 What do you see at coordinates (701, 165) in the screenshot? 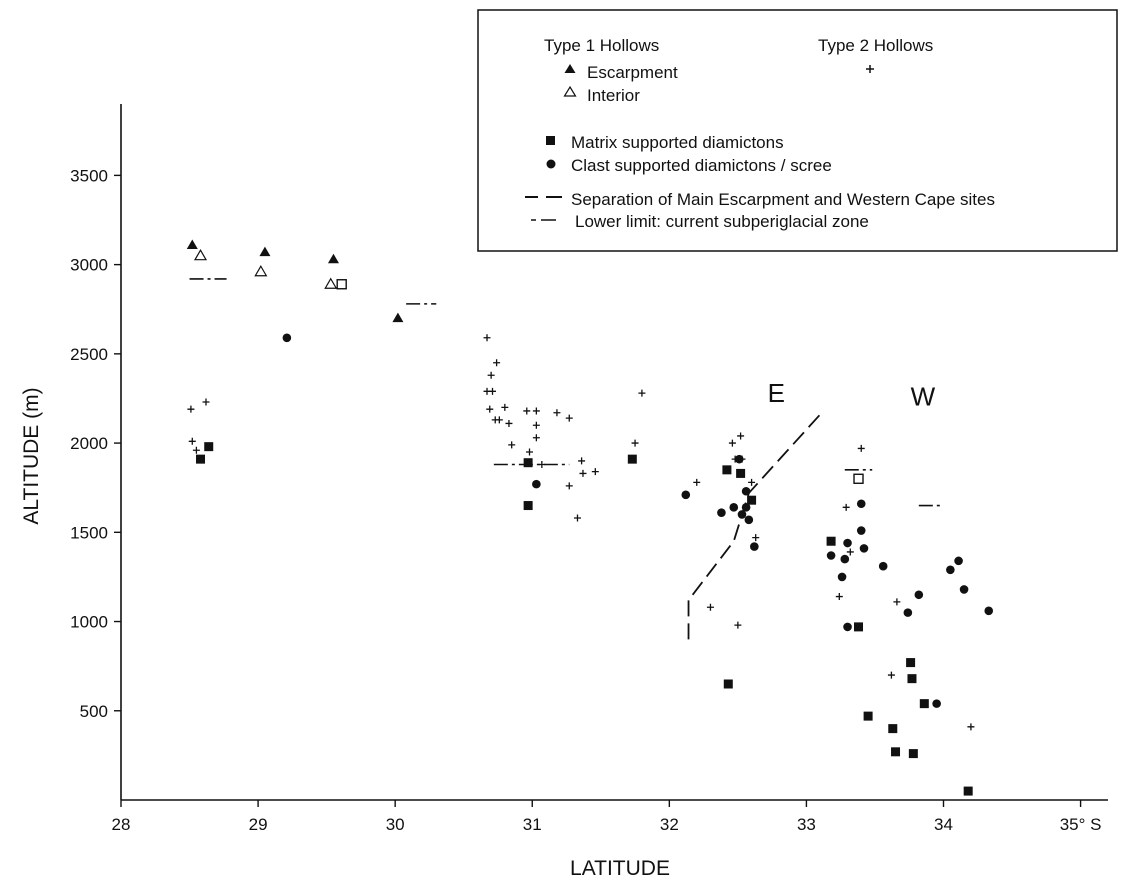
I see `legend-clast-label: Clast supported diamictons / scree` at bounding box center [701, 165].